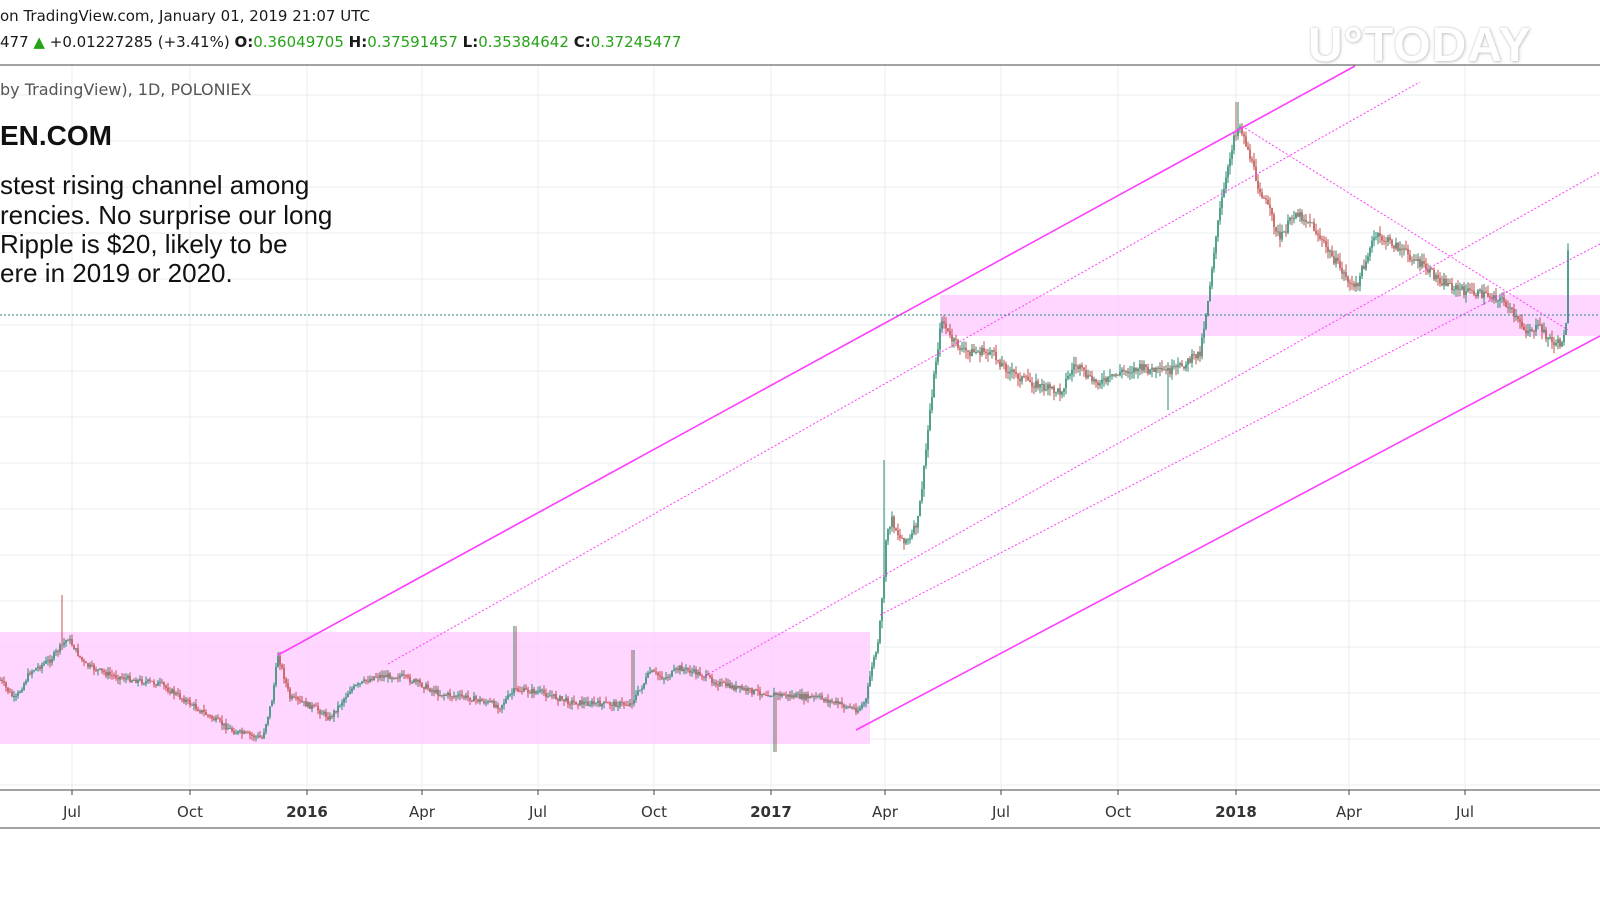  I want to click on x-tick-label: 2017, so click(771, 812).